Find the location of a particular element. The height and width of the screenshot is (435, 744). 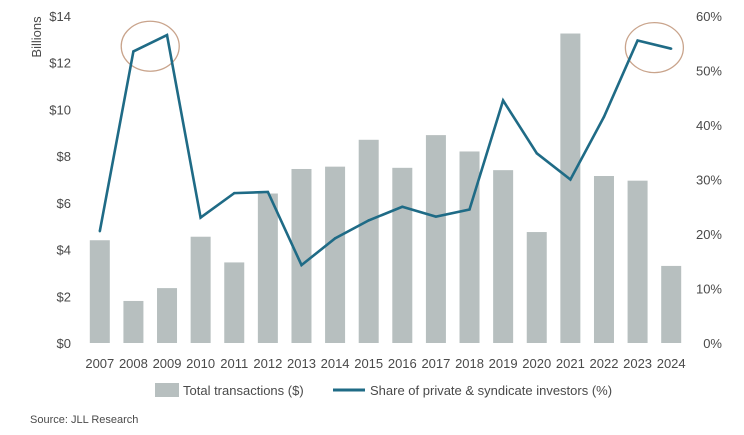

y-tick-3: $6 is located at coordinates (64, 203).